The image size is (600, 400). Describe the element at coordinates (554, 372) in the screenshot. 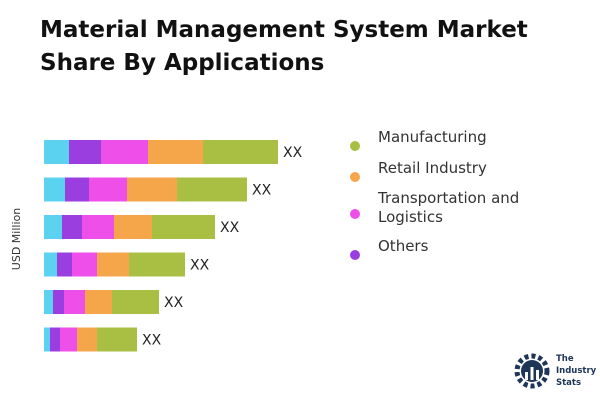

I see `brand-logo: The Industry Stats` at that location.